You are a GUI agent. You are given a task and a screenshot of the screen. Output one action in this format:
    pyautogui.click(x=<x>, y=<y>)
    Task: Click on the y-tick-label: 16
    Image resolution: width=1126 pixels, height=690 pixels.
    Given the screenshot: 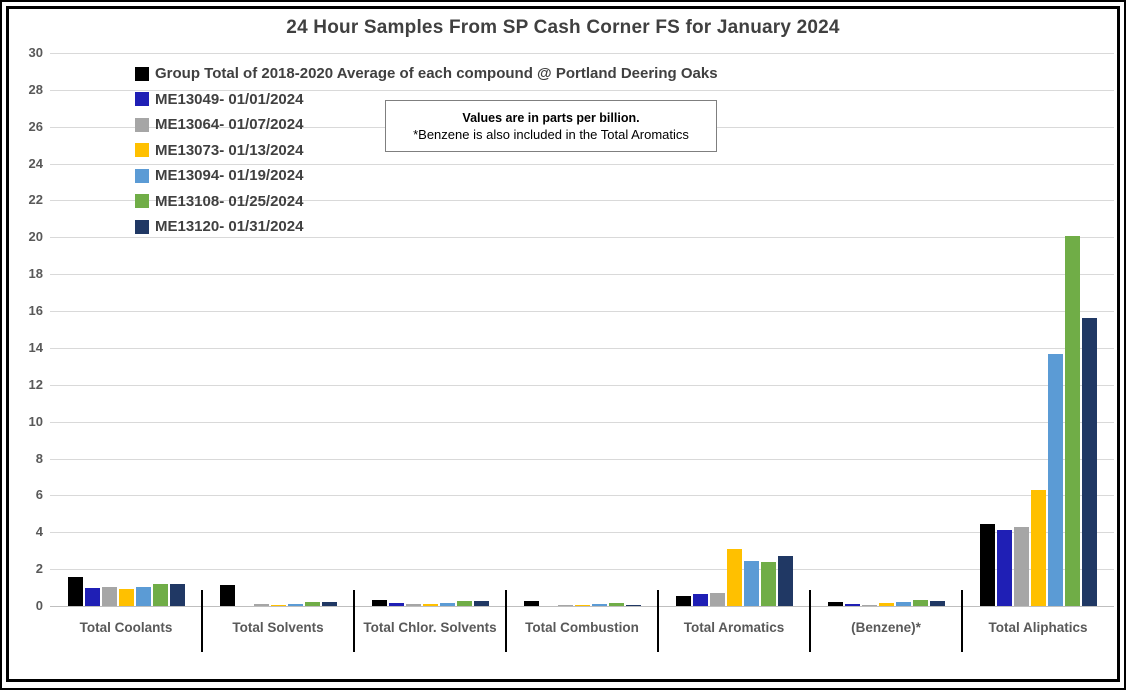 What is the action you would take?
    pyautogui.click(x=35, y=311)
    